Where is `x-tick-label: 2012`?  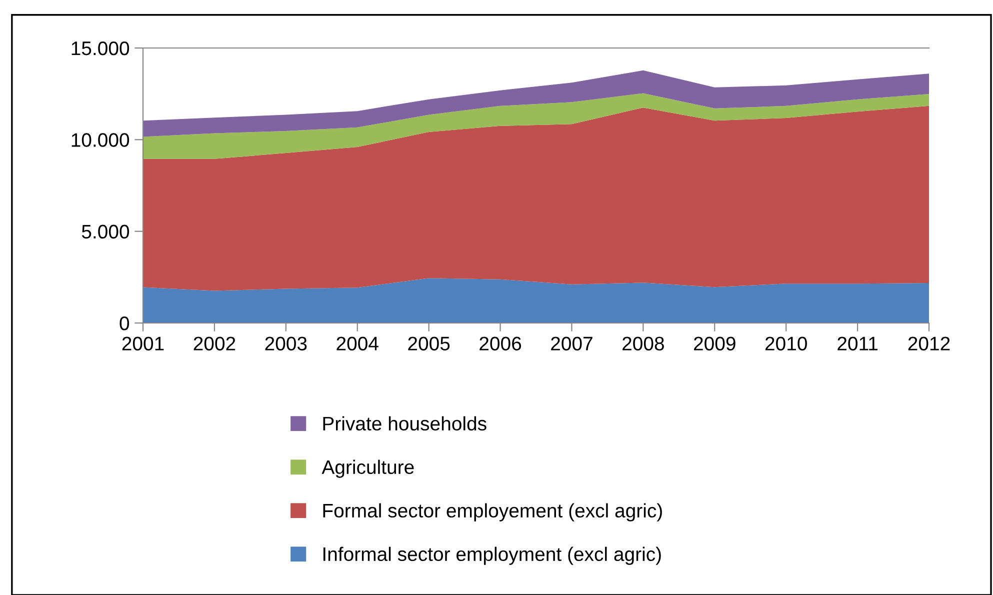 x-tick-label: 2012 is located at coordinates (929, 343).